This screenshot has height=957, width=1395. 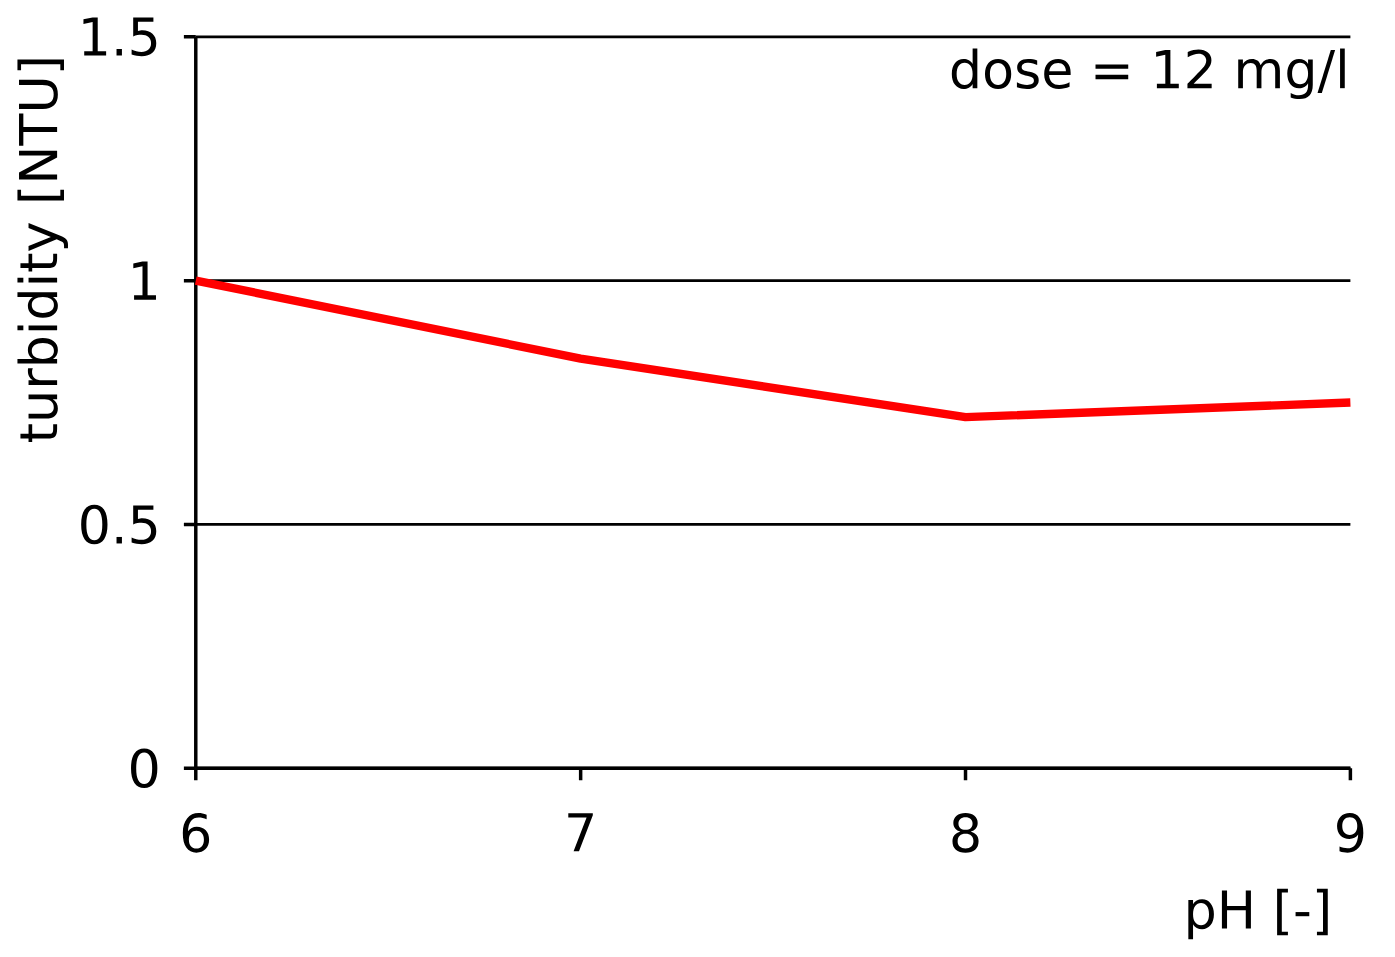 What do you see at coordinates (580, 832) in the screenshot?
I see `x-tick-label: 7` at bounding box center [580, 832].